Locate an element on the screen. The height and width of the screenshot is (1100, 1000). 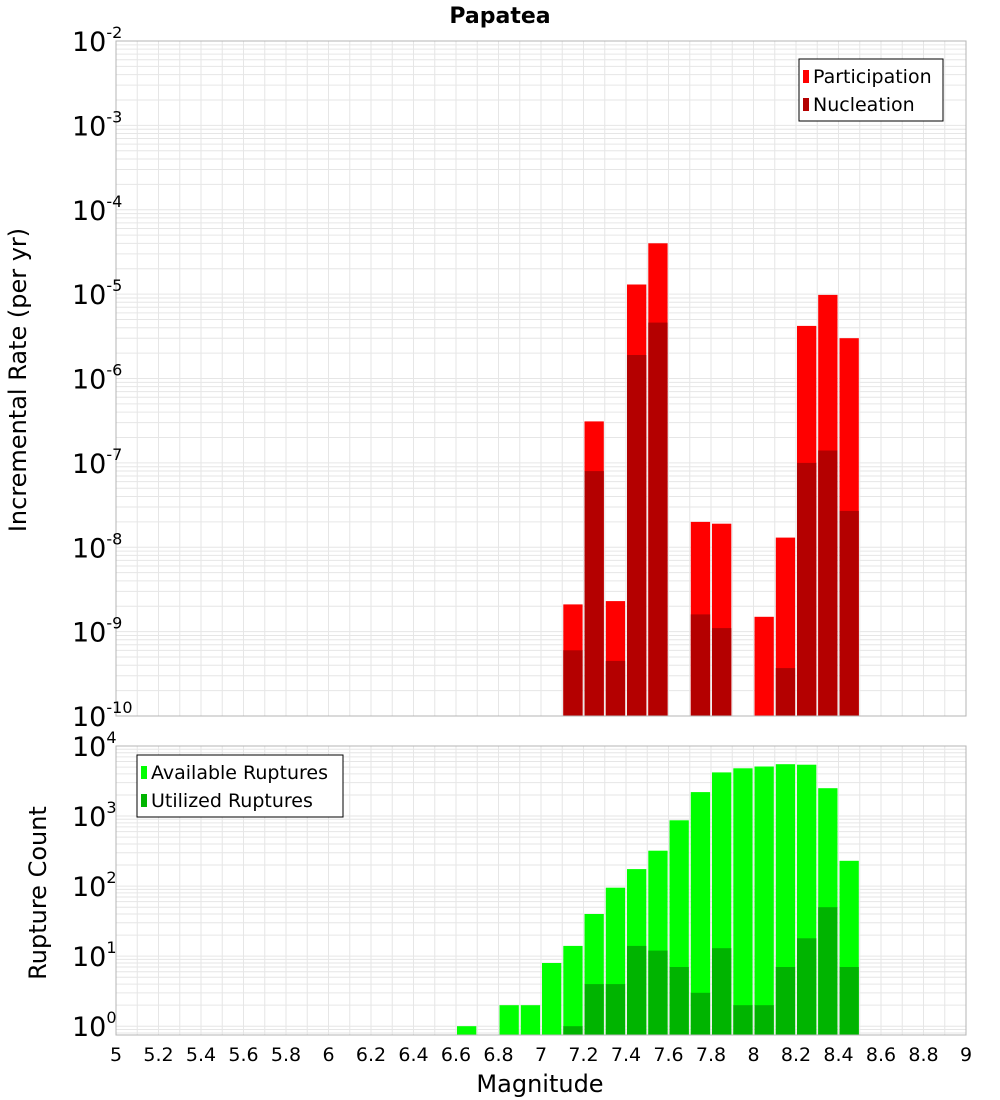
top-y-tick-label: 10⁻¹⁰ is located at coordinates (102, 715).